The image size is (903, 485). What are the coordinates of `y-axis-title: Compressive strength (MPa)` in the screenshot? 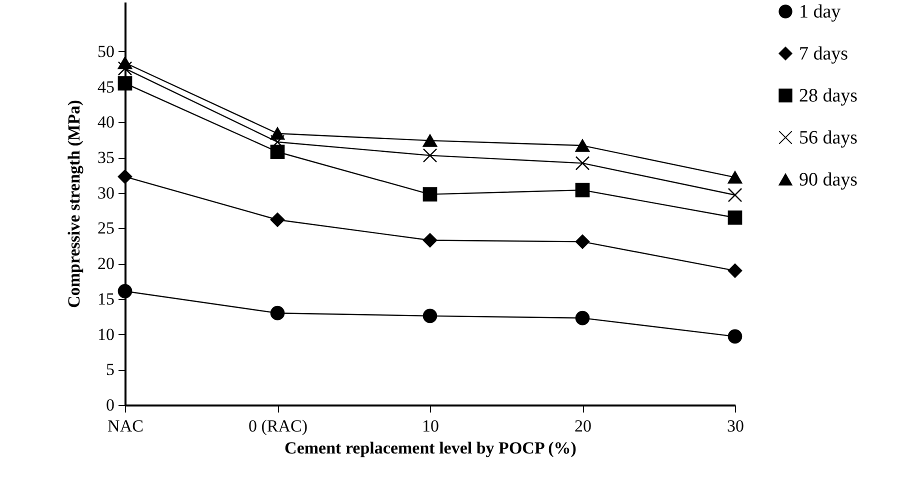 It's located at (74, 204).